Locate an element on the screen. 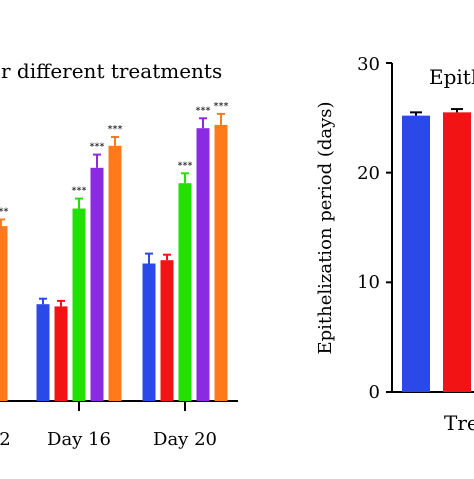 This screenshot has width=474, height=479. right-y-tick-label: 20 is located at coordinates (368, 173).